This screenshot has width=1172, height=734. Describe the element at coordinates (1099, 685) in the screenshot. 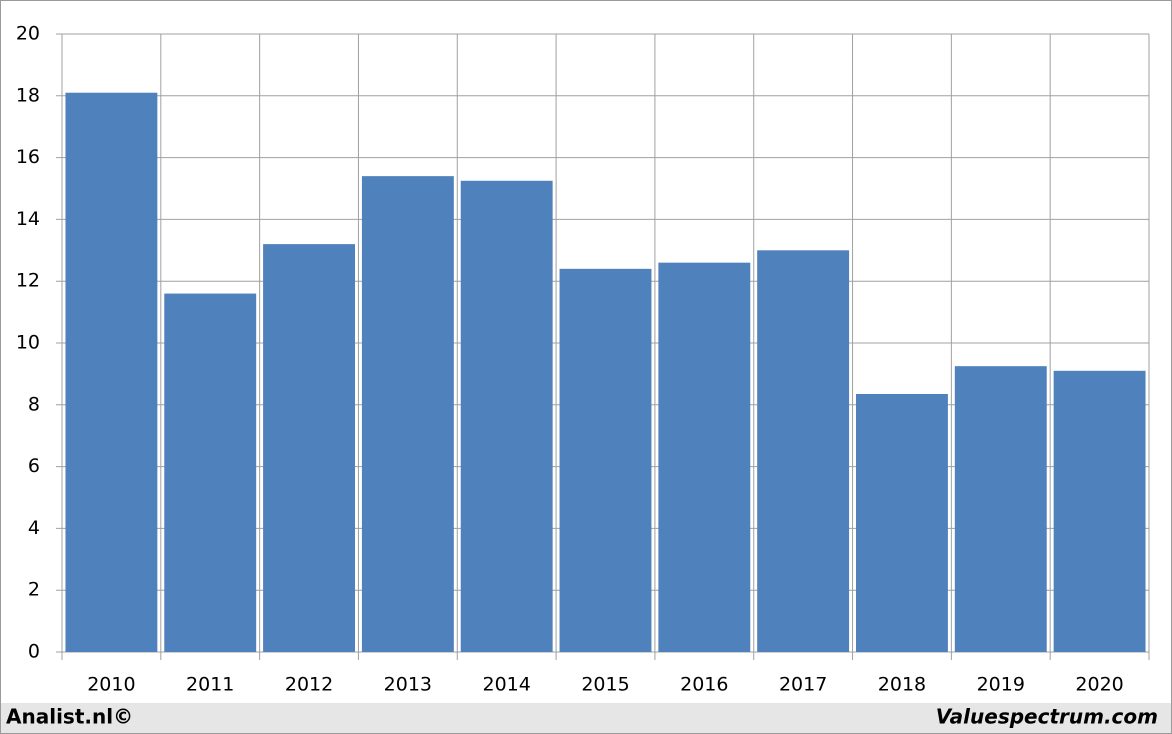

I see `x-tick-label: 2020` at that location.